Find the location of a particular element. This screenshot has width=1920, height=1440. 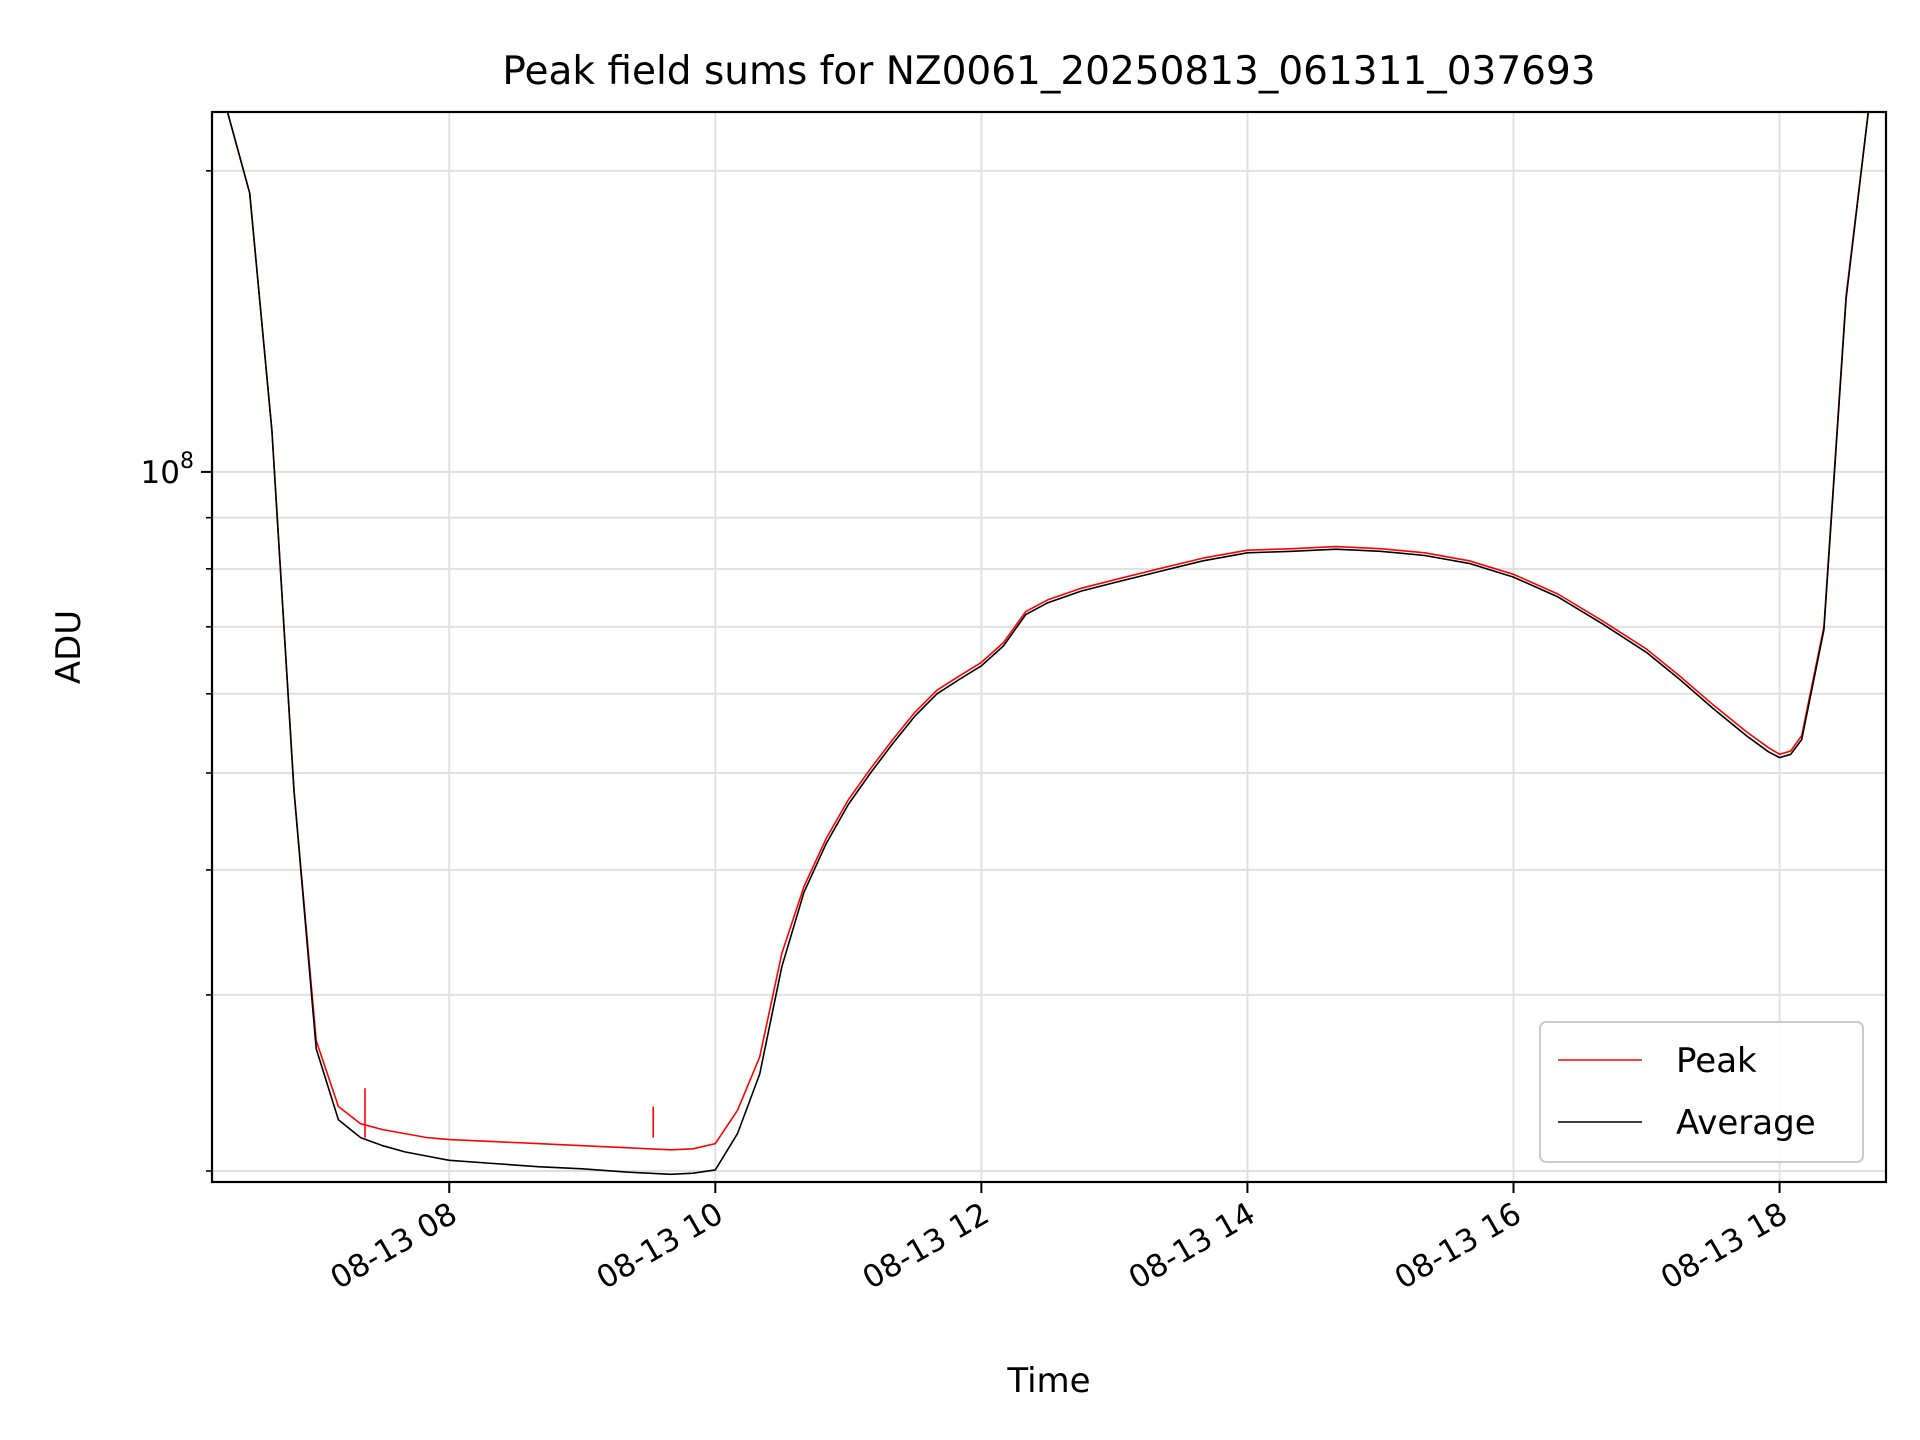

x-axis-label: Time is located at coordinates (1048, 1381).